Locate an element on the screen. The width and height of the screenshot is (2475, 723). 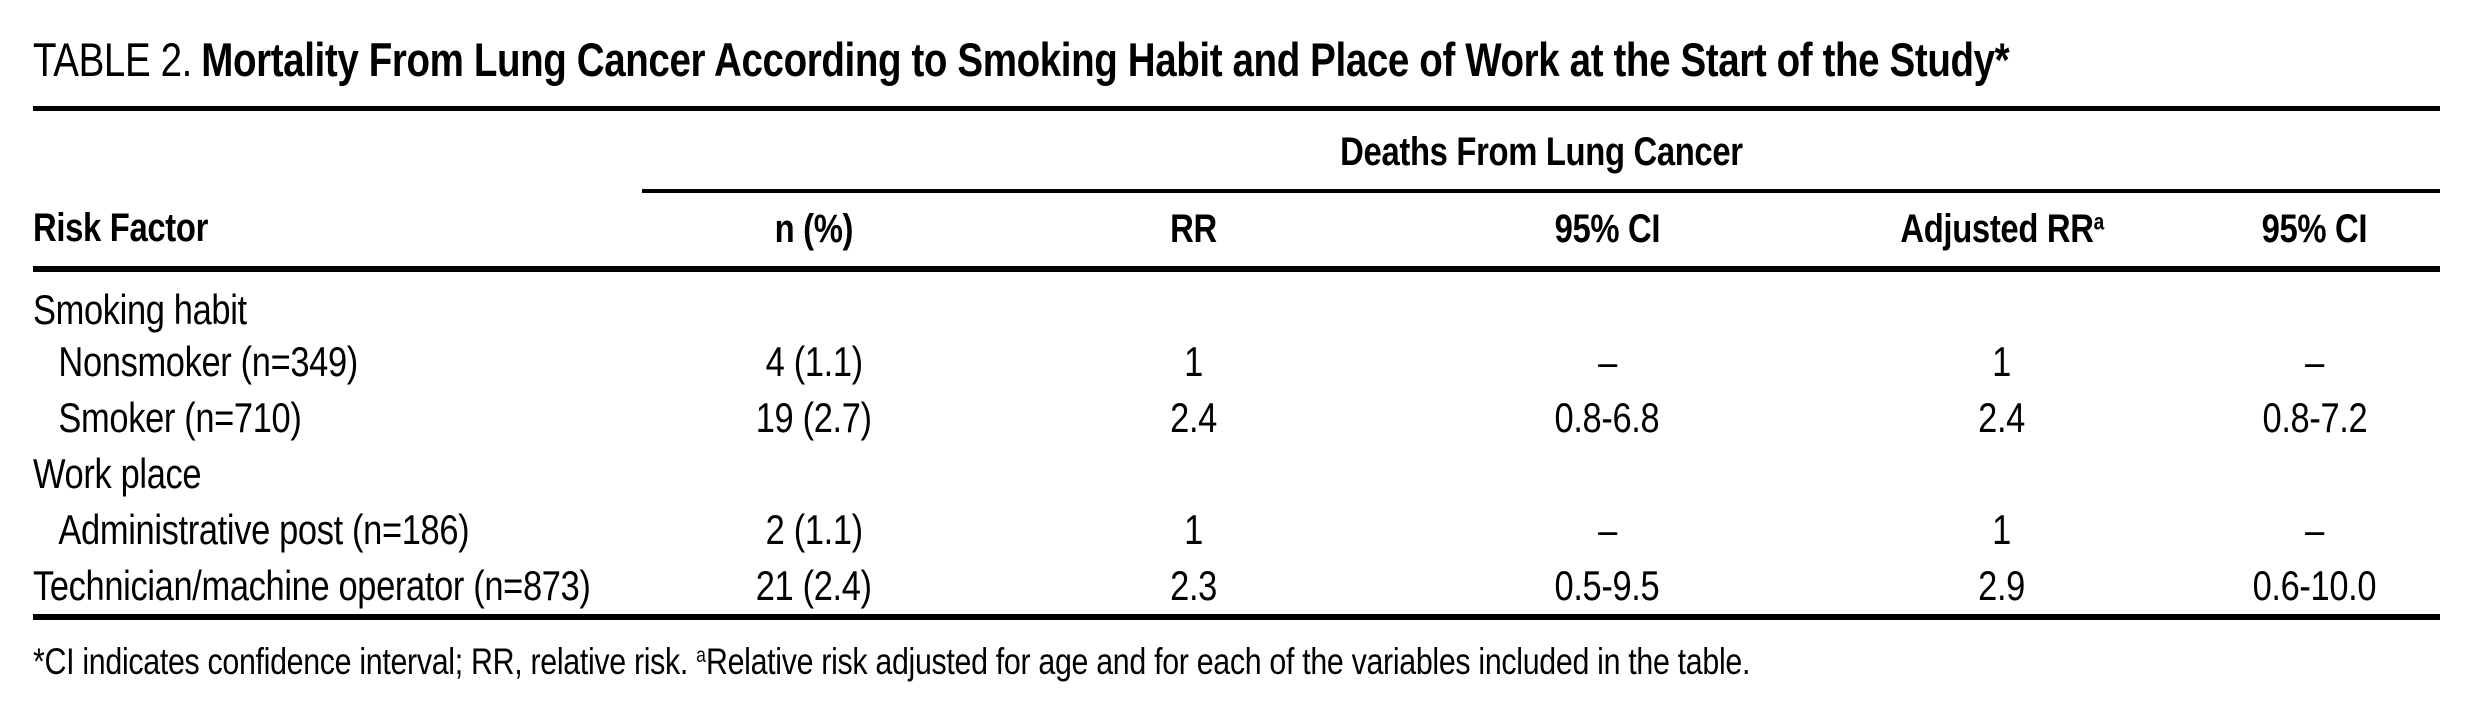
table-group-row: Work place is located at coordinates (1236, 474).